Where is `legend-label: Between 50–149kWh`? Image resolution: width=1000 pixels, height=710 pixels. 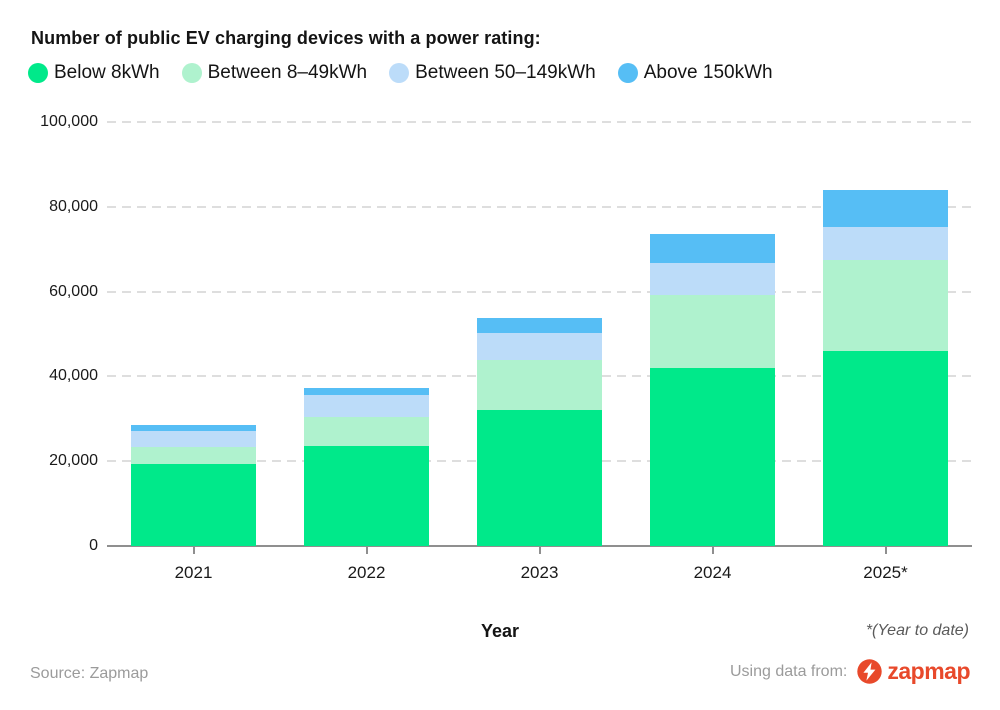
legend-label: Between 50–149kWh is located at coordinates (505, 72).